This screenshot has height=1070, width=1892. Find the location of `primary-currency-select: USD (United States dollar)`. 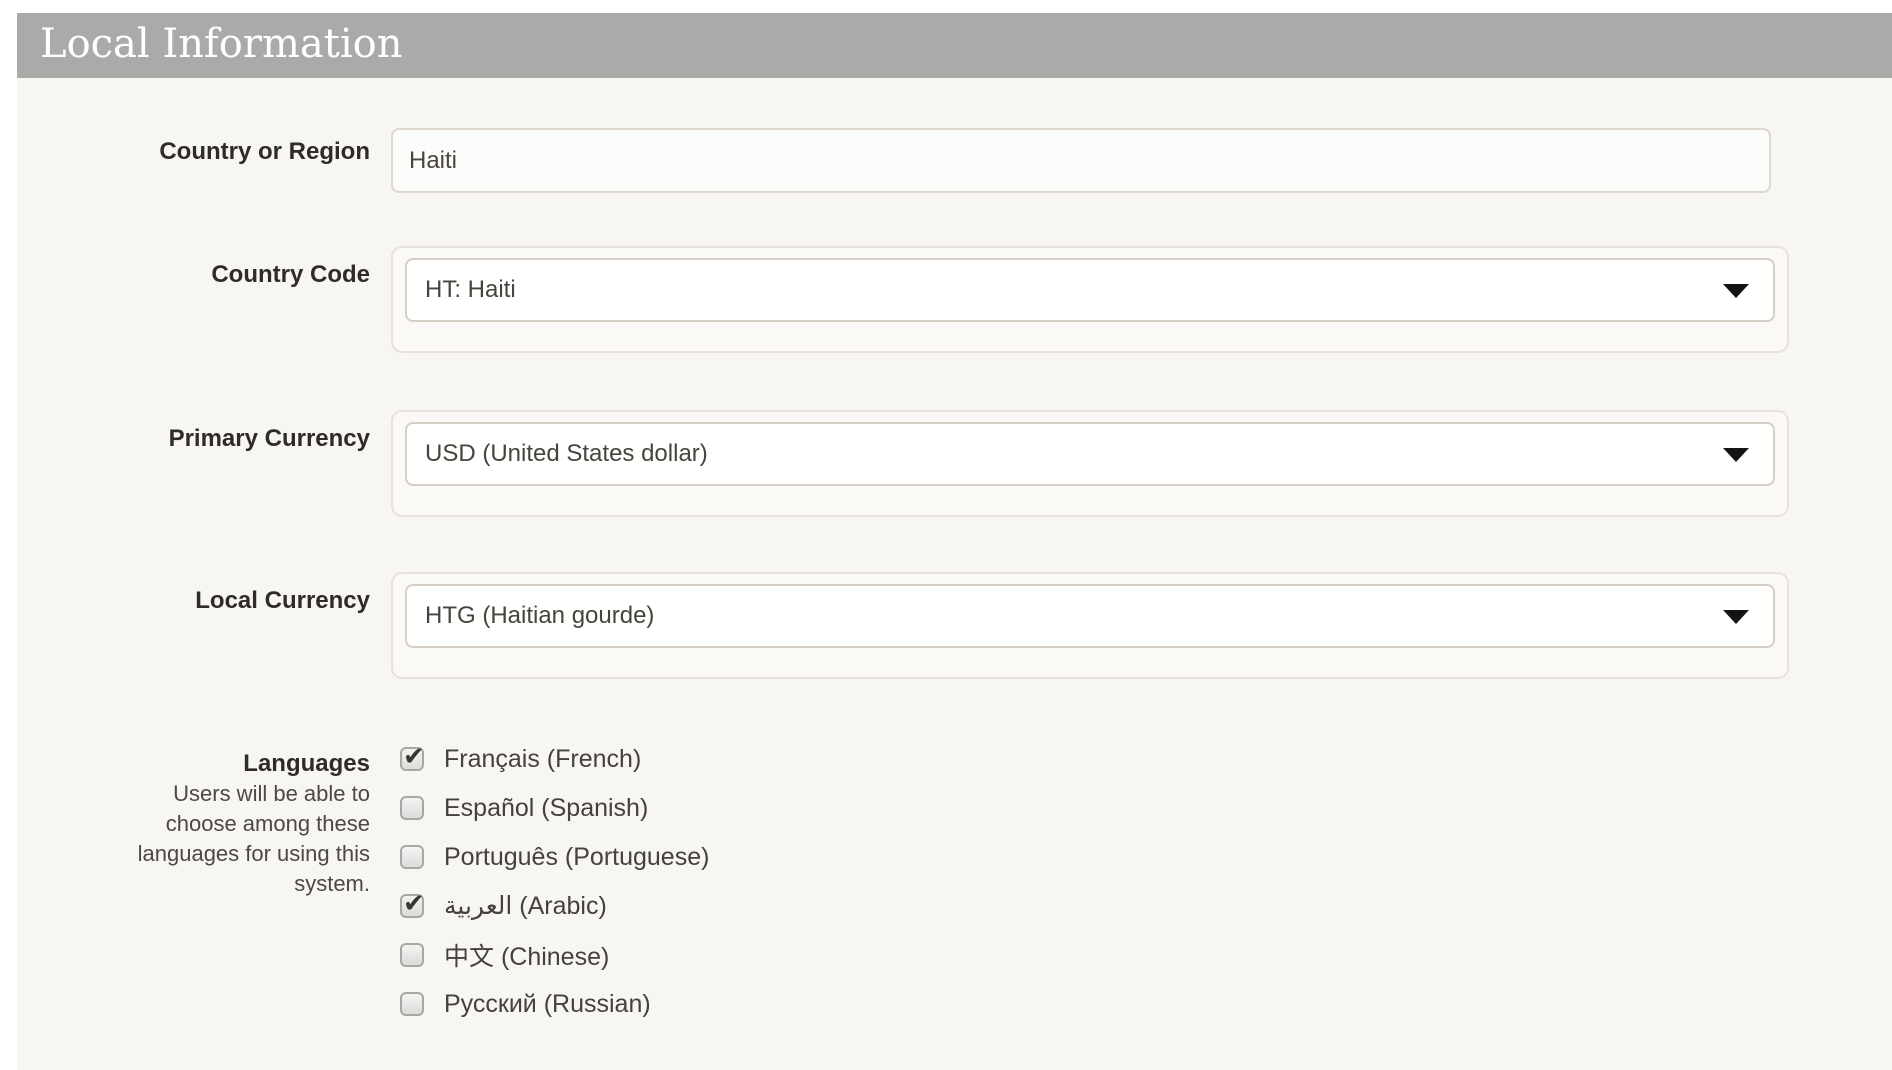

primary-currency-select: USD (United States dollar) is located at coordinates (1090, 454).